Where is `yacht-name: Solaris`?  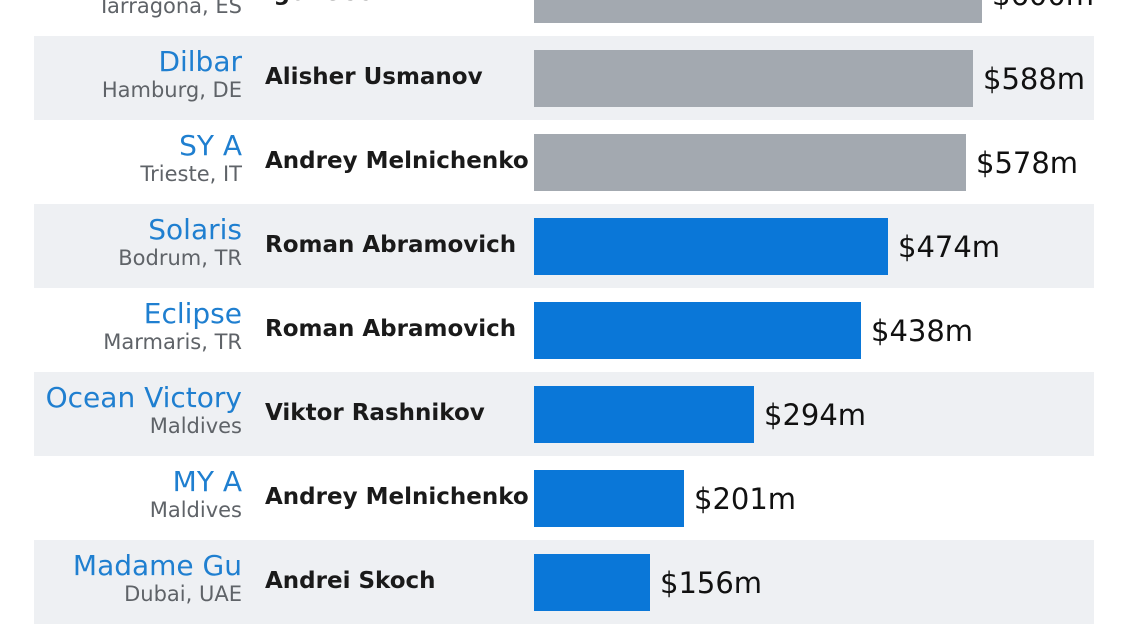
yacht-name: Solaris is located at coordinates (195, 229).